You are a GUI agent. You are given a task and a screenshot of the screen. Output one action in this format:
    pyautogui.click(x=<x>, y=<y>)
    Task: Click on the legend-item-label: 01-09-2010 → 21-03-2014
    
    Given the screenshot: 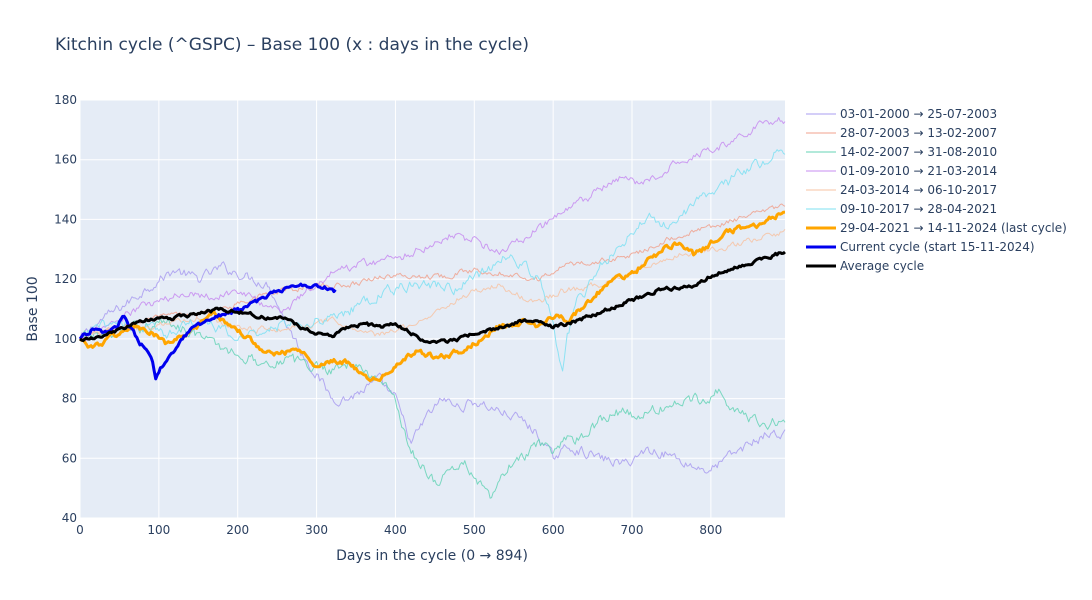 What is the action you would take?
    pyautogui.click(x=918, y=171)
    